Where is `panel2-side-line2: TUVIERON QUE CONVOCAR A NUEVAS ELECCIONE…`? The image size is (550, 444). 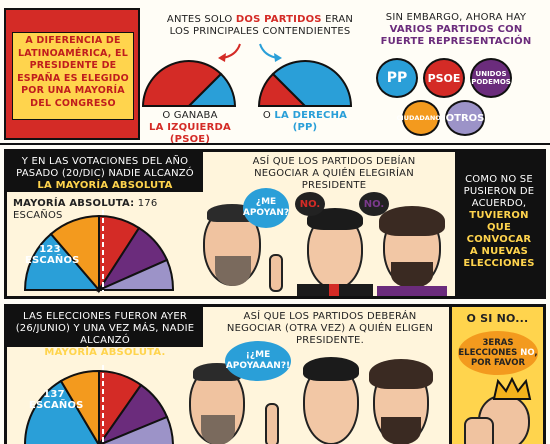 panel2-side-line2: TUVIERON QUE CONVOCAR A NUEVAS ELECCIONE… is located at coordinates (499, 239).